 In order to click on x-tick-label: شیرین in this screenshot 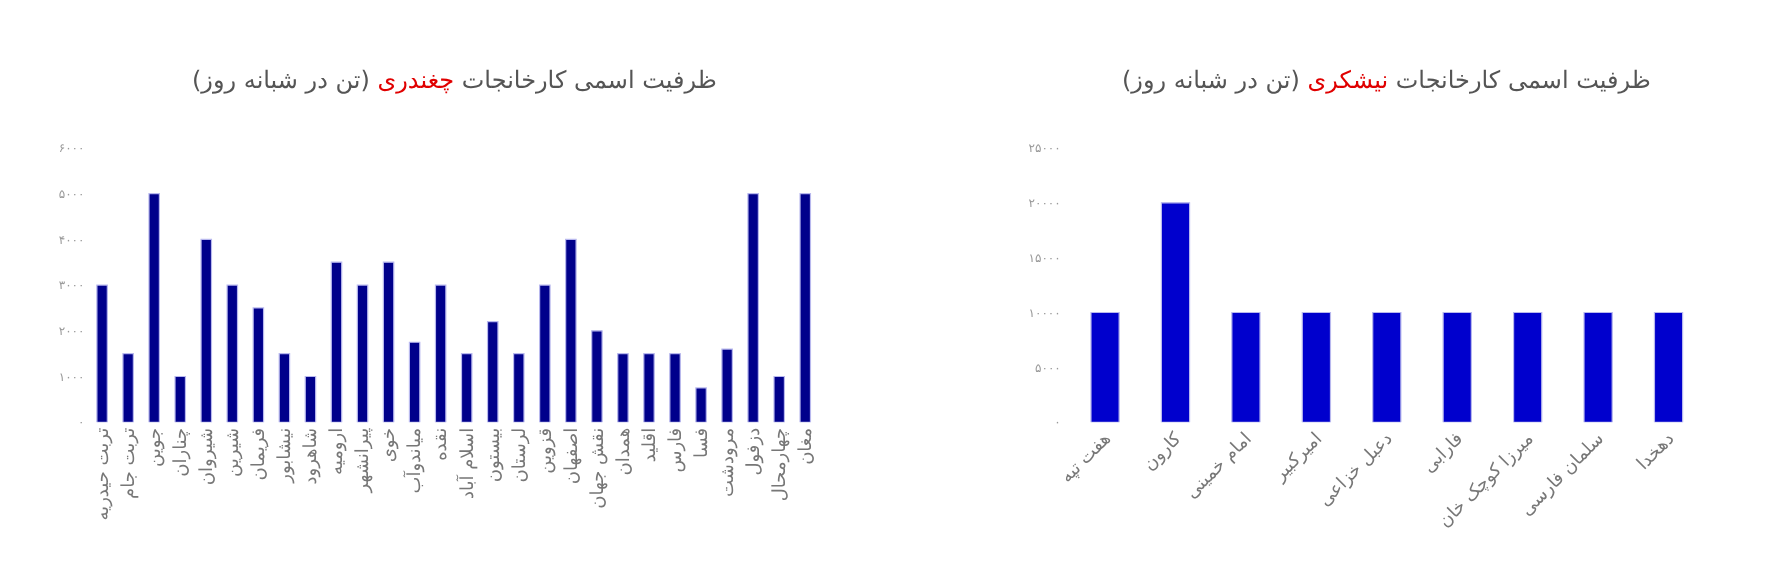, I will do `click(234, 452)`.